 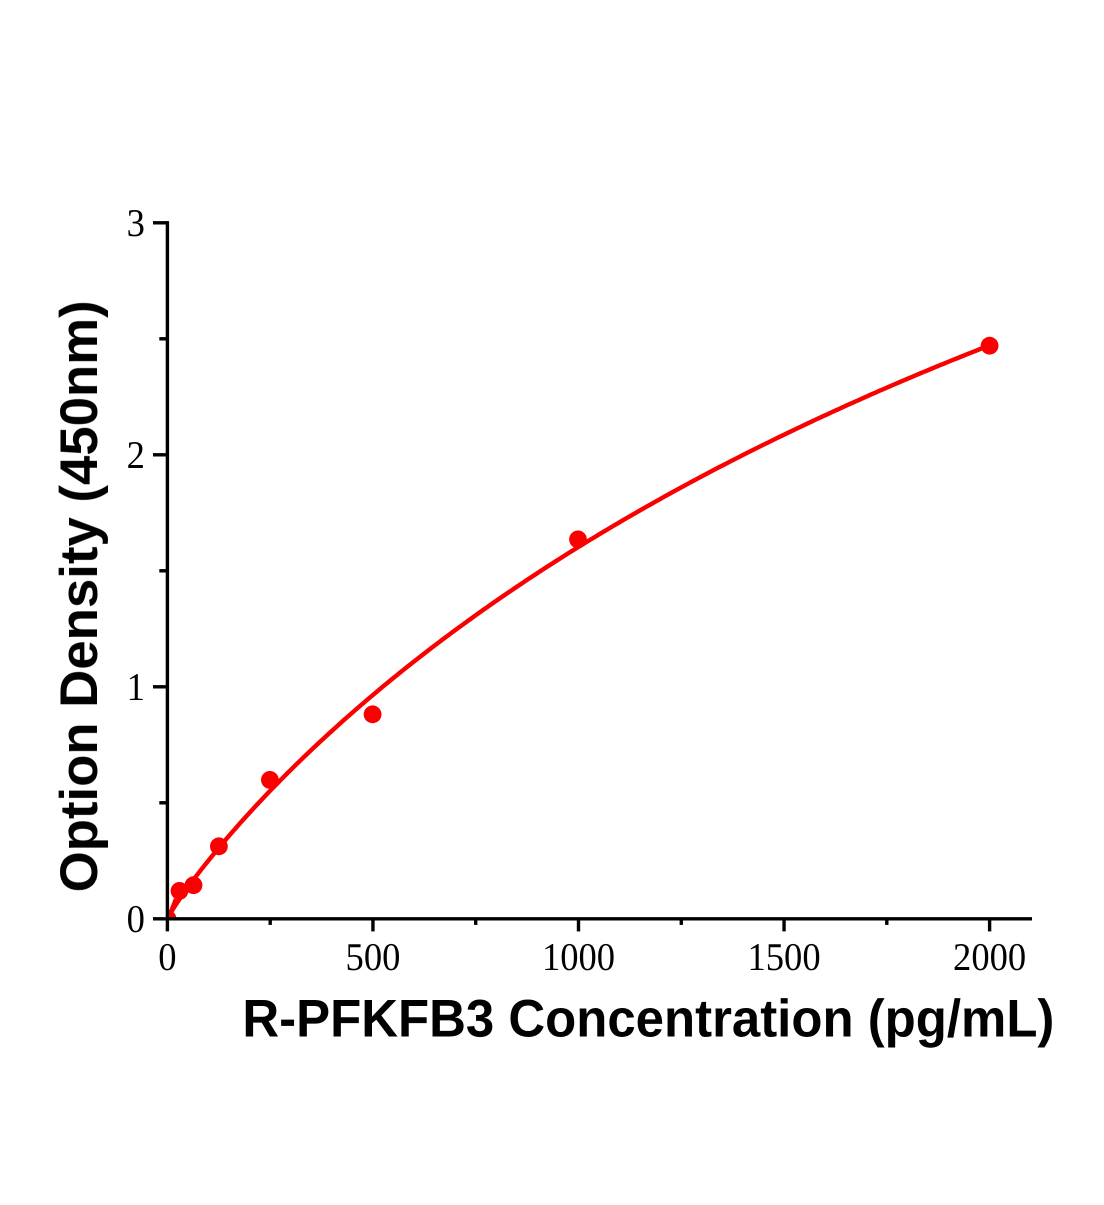 I want to click on svg-text: R-PFKFB3 Concentration (pg/mL), so click(x=648, y=1018).